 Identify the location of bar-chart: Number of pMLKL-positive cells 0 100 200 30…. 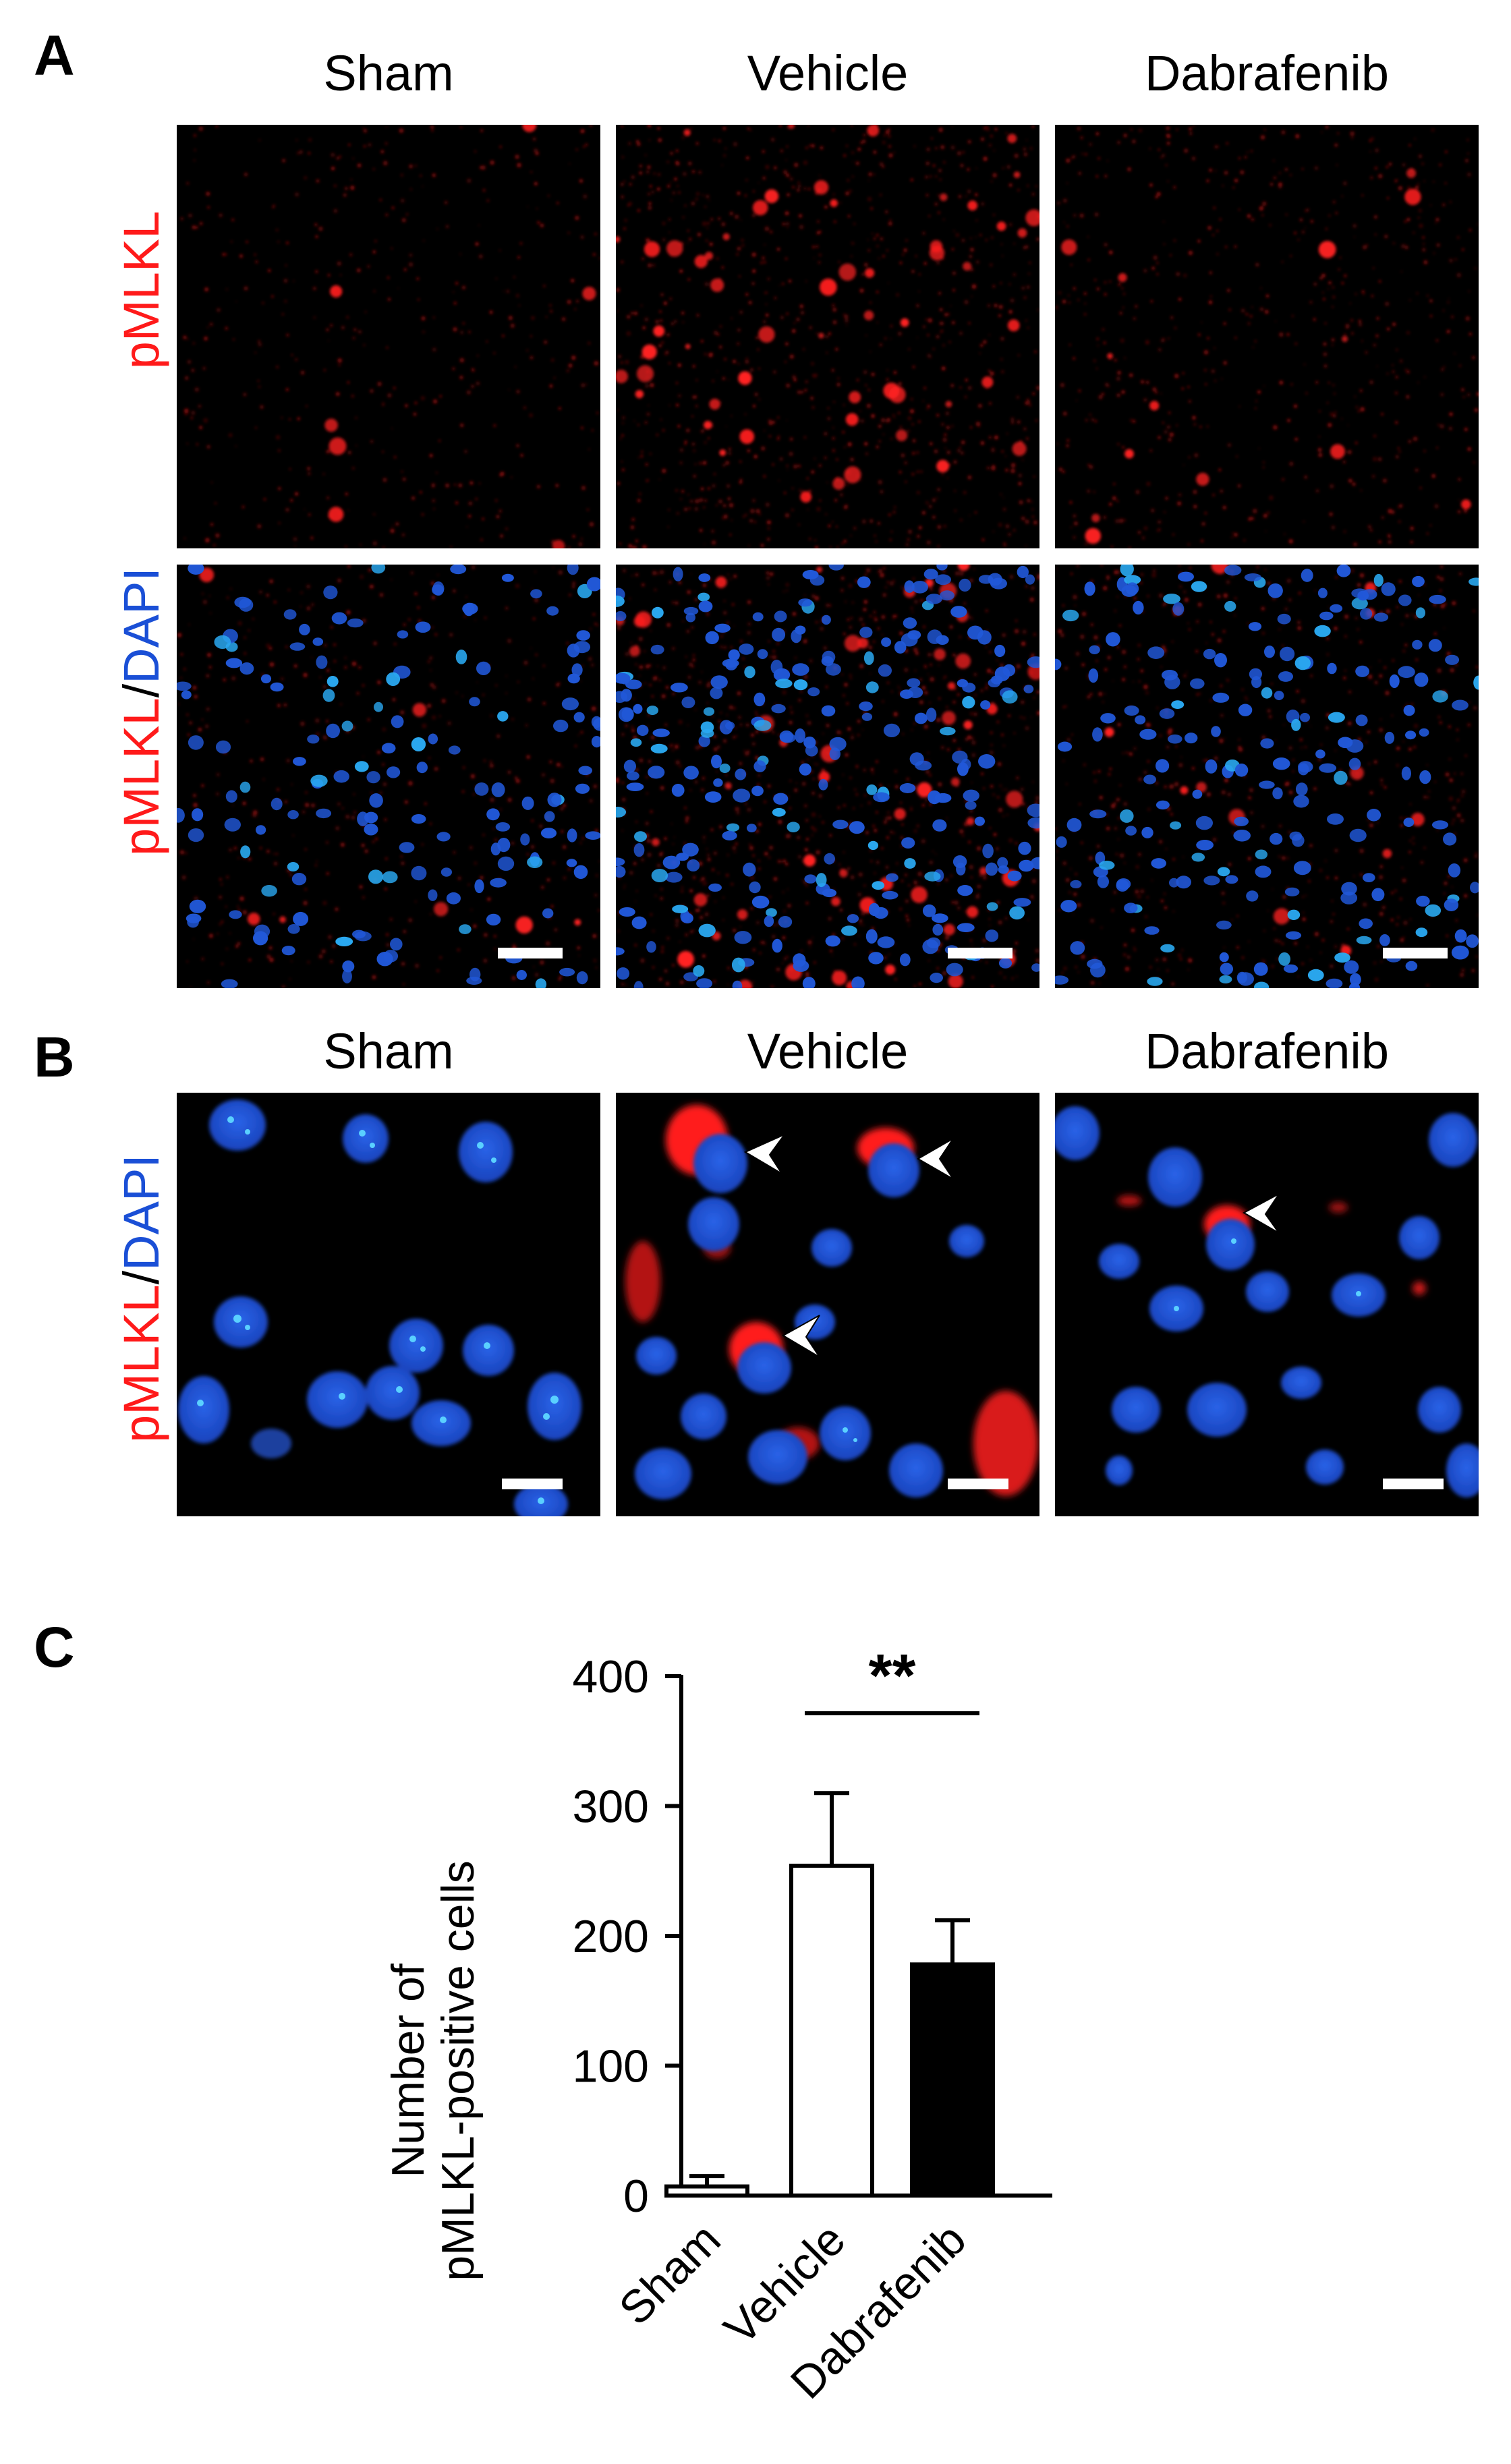
(717, 2025).